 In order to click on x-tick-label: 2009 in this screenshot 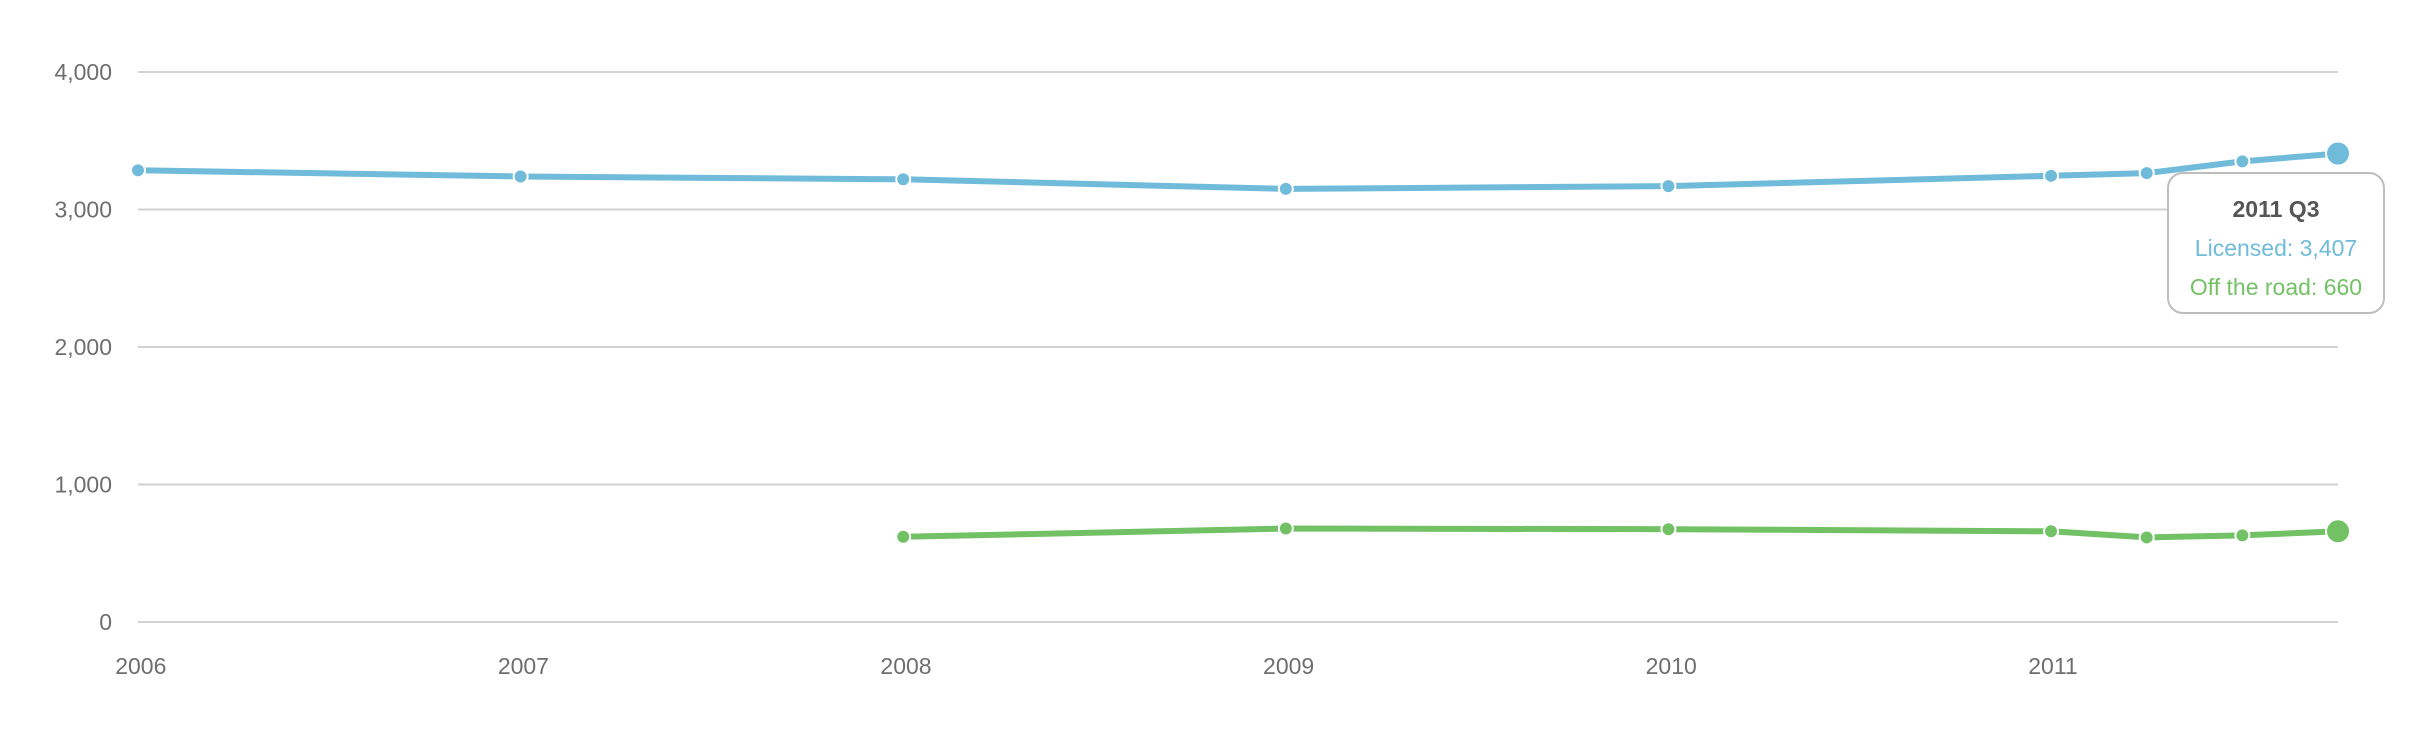, I will do `click(1288, 666)`.